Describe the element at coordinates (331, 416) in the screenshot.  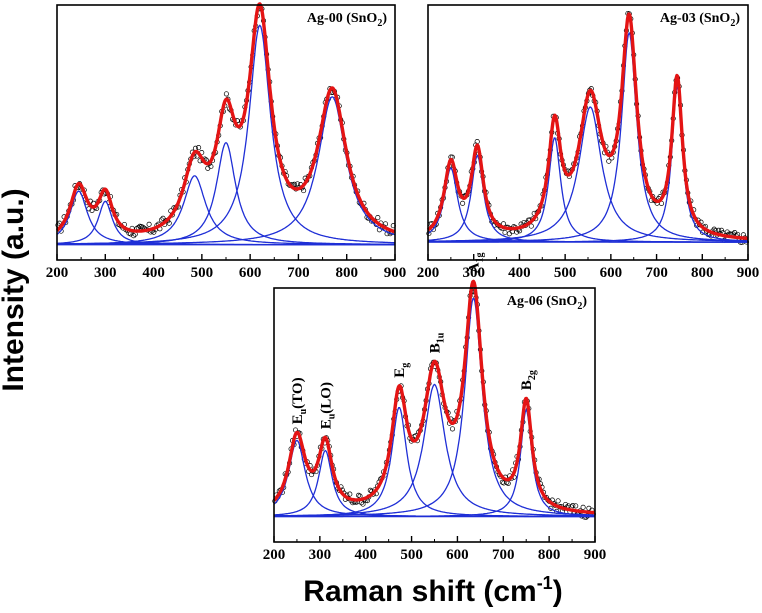
I see `mode-label-subscript: u` at that location.